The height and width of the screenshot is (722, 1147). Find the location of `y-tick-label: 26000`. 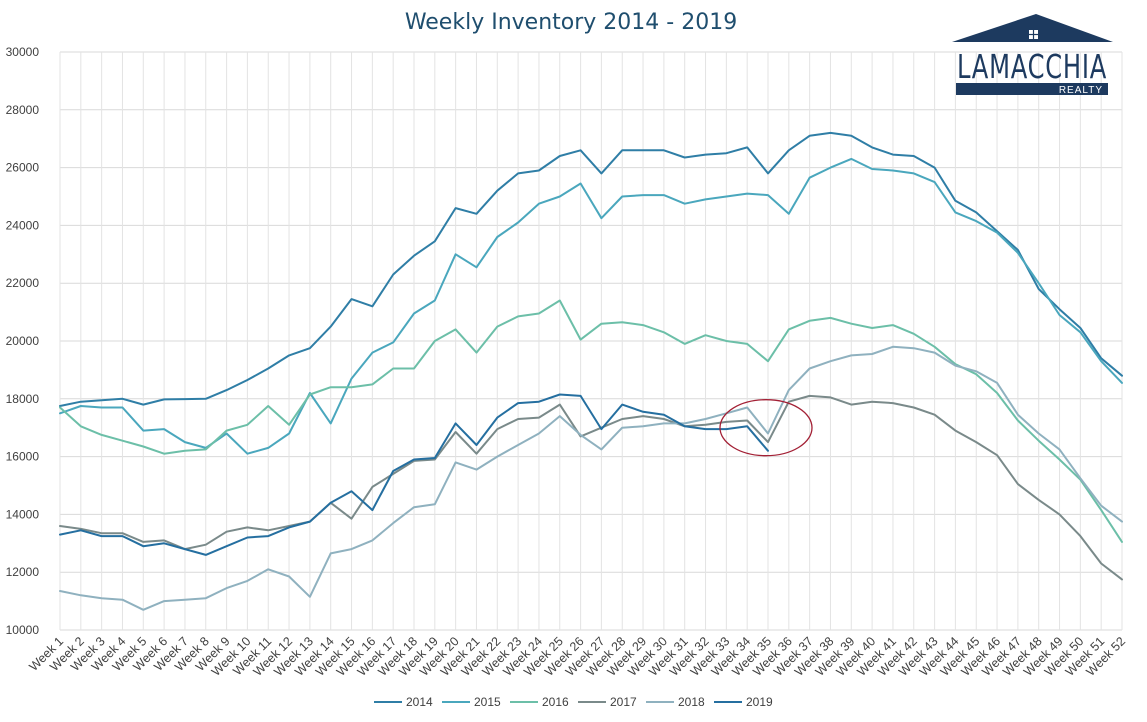

y-tick-label: 26000 is located at coordinates (23, 168).